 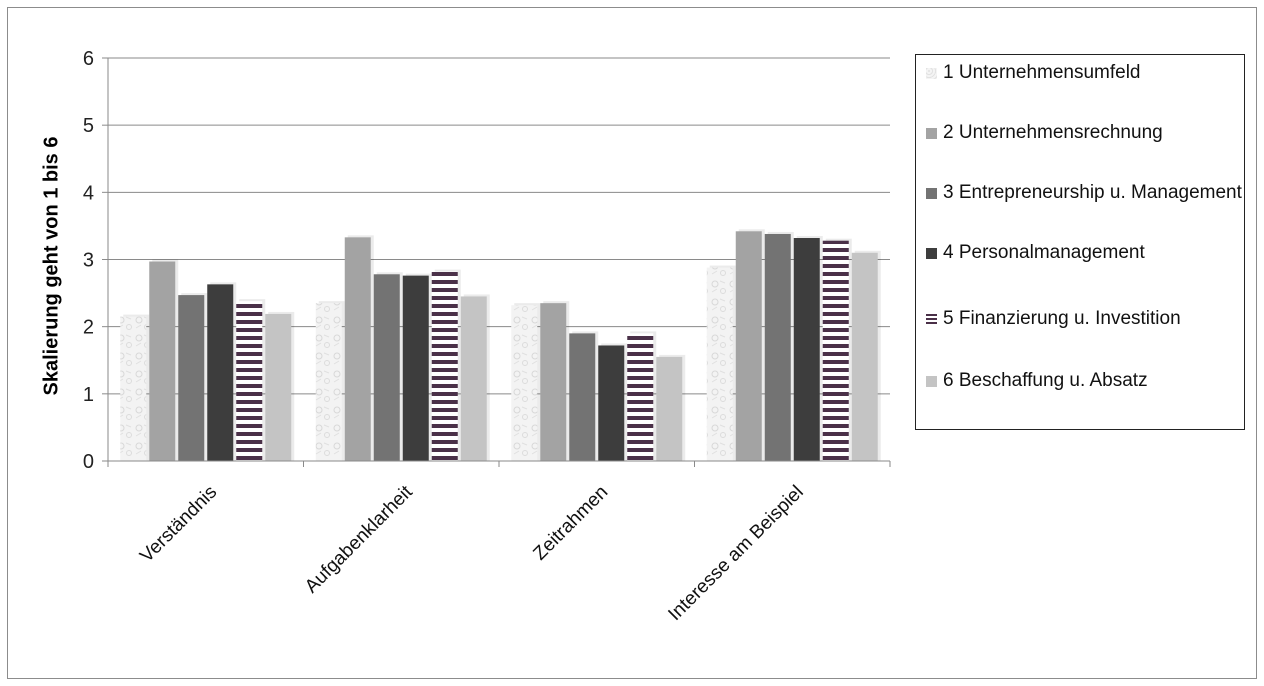 What do you see at coordinates (1053, 132) in the screenshot?
I see `legend-label: 2 Unternehmensrechnung` at bounding box center [1053, 132].